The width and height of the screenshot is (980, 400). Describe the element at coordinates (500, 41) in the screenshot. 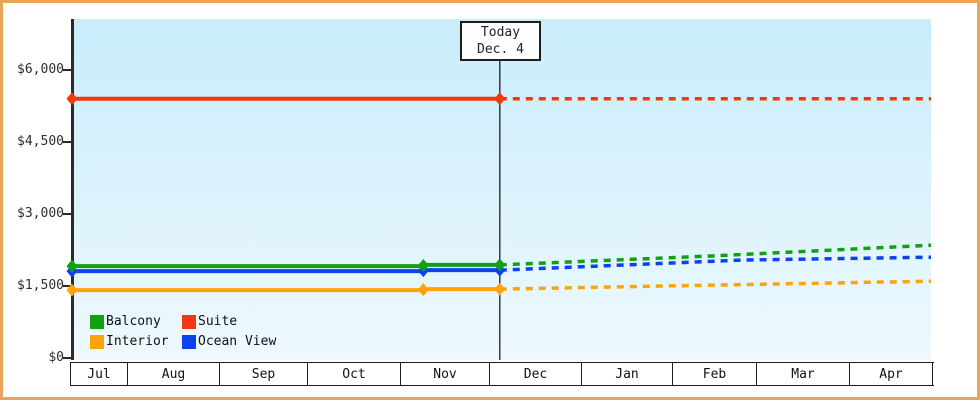

I see `today-box: Today Dec. 4` at that location.